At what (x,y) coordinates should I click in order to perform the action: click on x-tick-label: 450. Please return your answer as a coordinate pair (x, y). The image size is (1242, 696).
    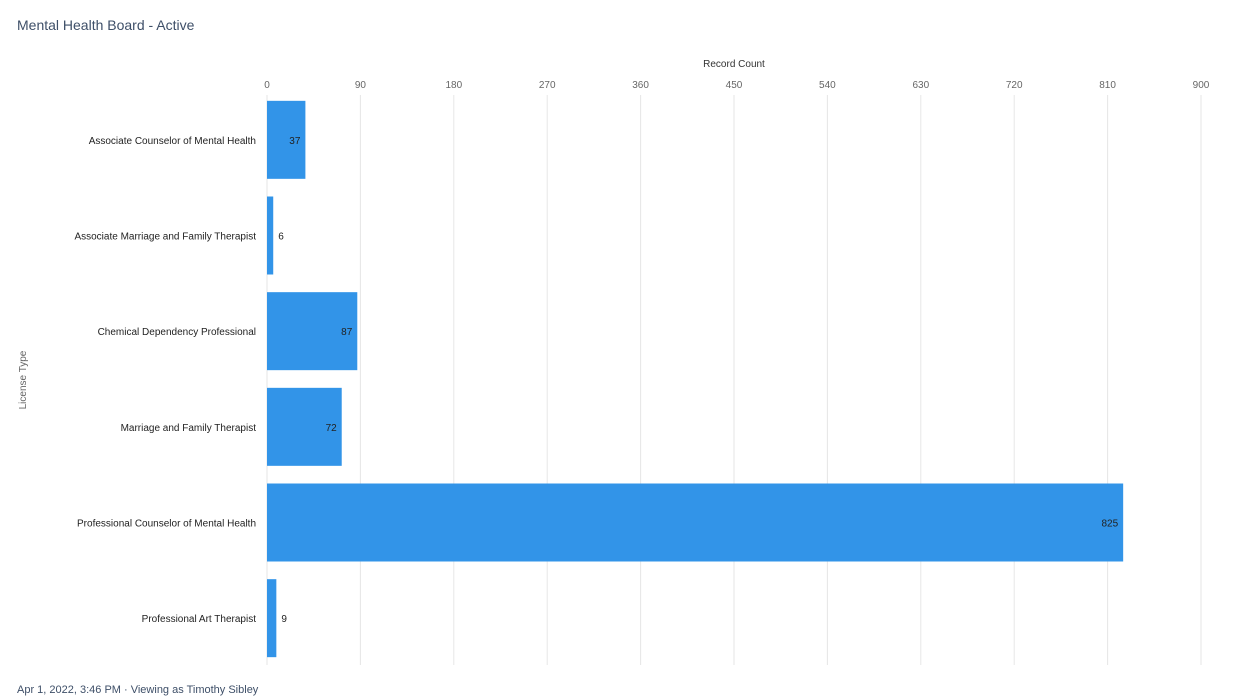
    Looking at the image, I should click on (734, 85).